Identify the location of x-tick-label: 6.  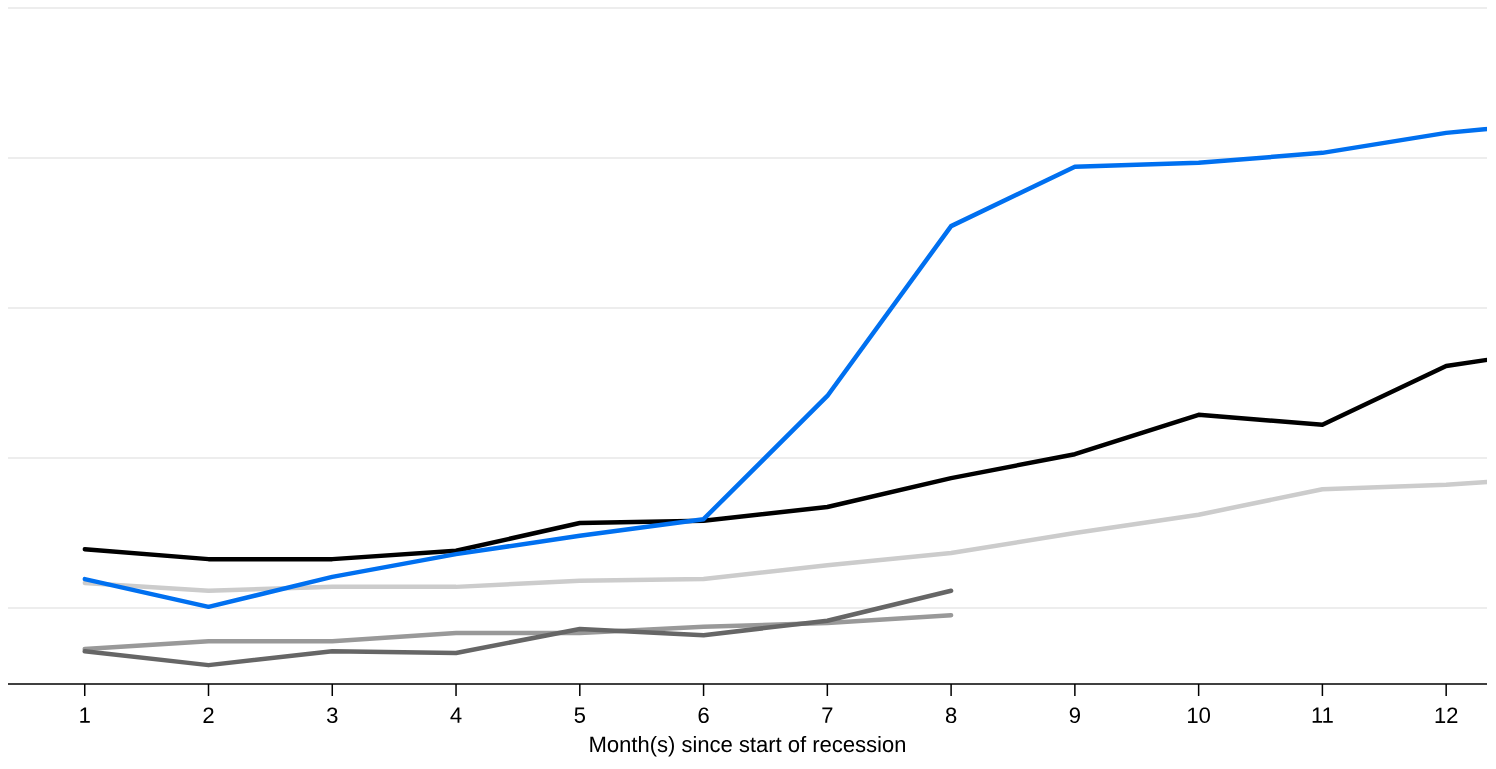
(703, 715).